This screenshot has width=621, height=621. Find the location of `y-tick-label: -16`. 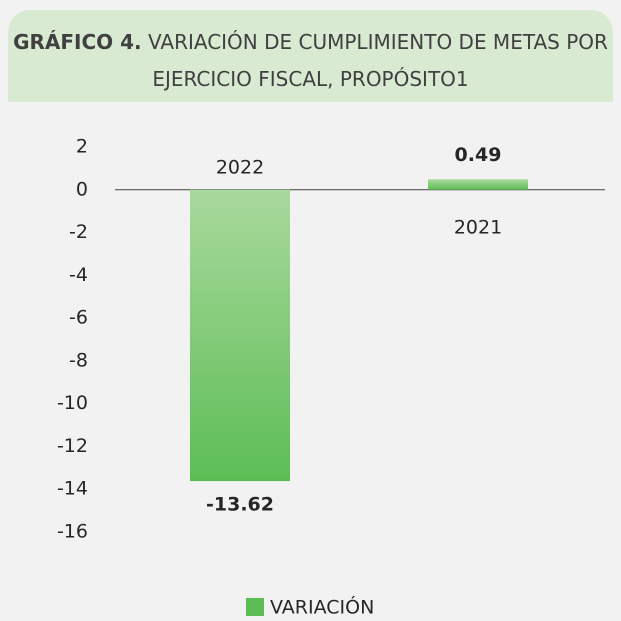

y-tick-label: -16 is located at coordinates (72, 532).